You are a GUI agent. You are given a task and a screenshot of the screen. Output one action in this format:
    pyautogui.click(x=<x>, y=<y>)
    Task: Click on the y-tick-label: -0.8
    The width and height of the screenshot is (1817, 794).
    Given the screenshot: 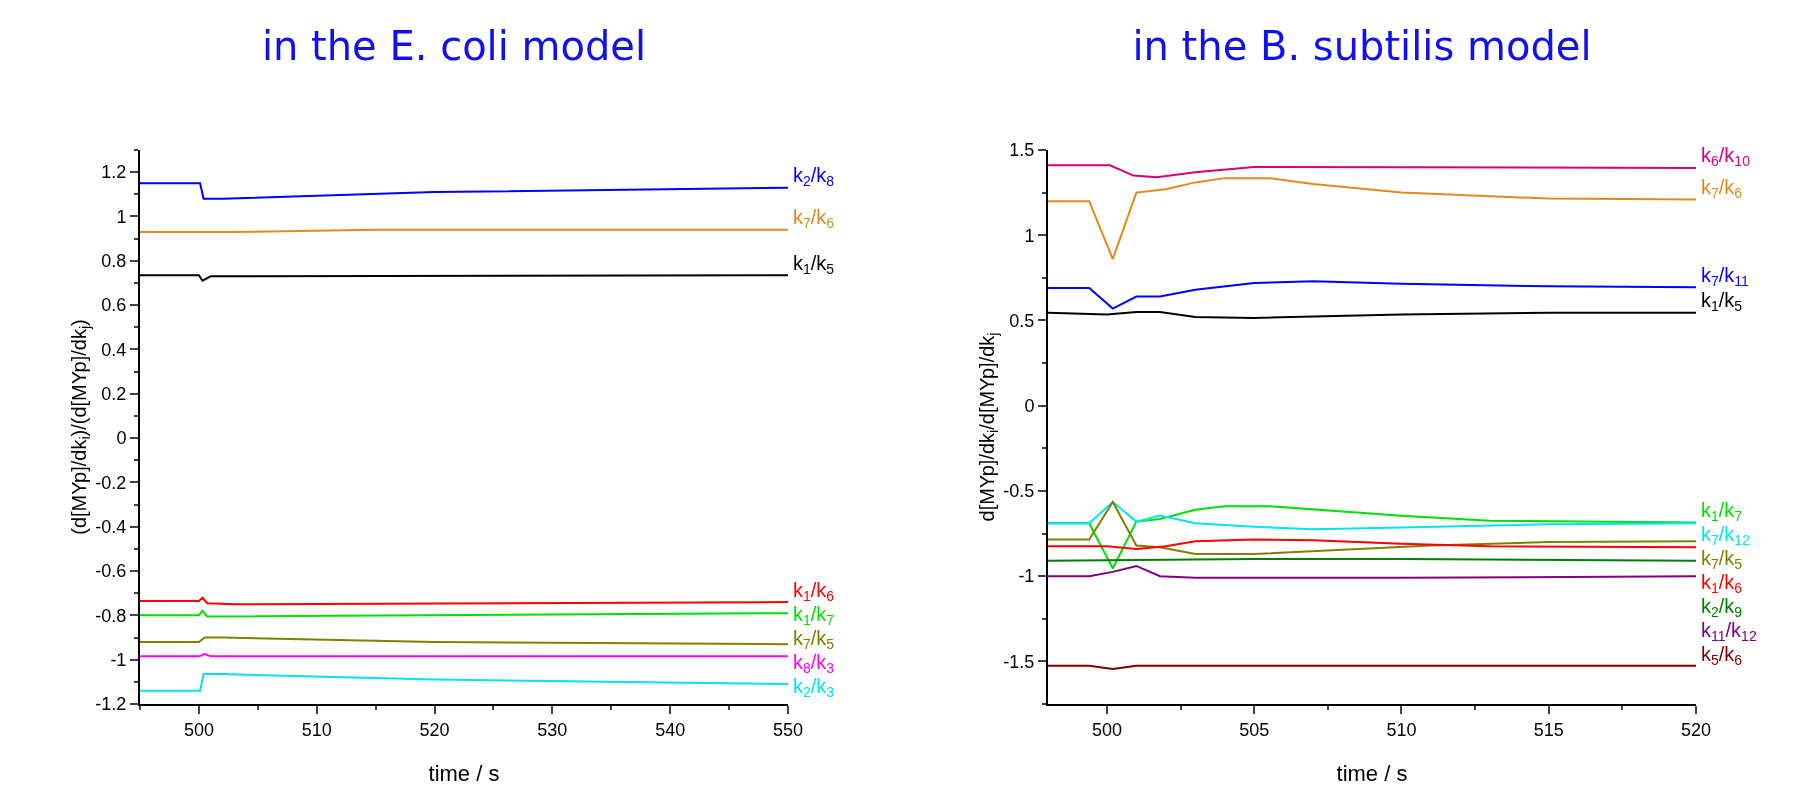 What is the action you would take?
    pyautogui.click(x=111, y=615)
    